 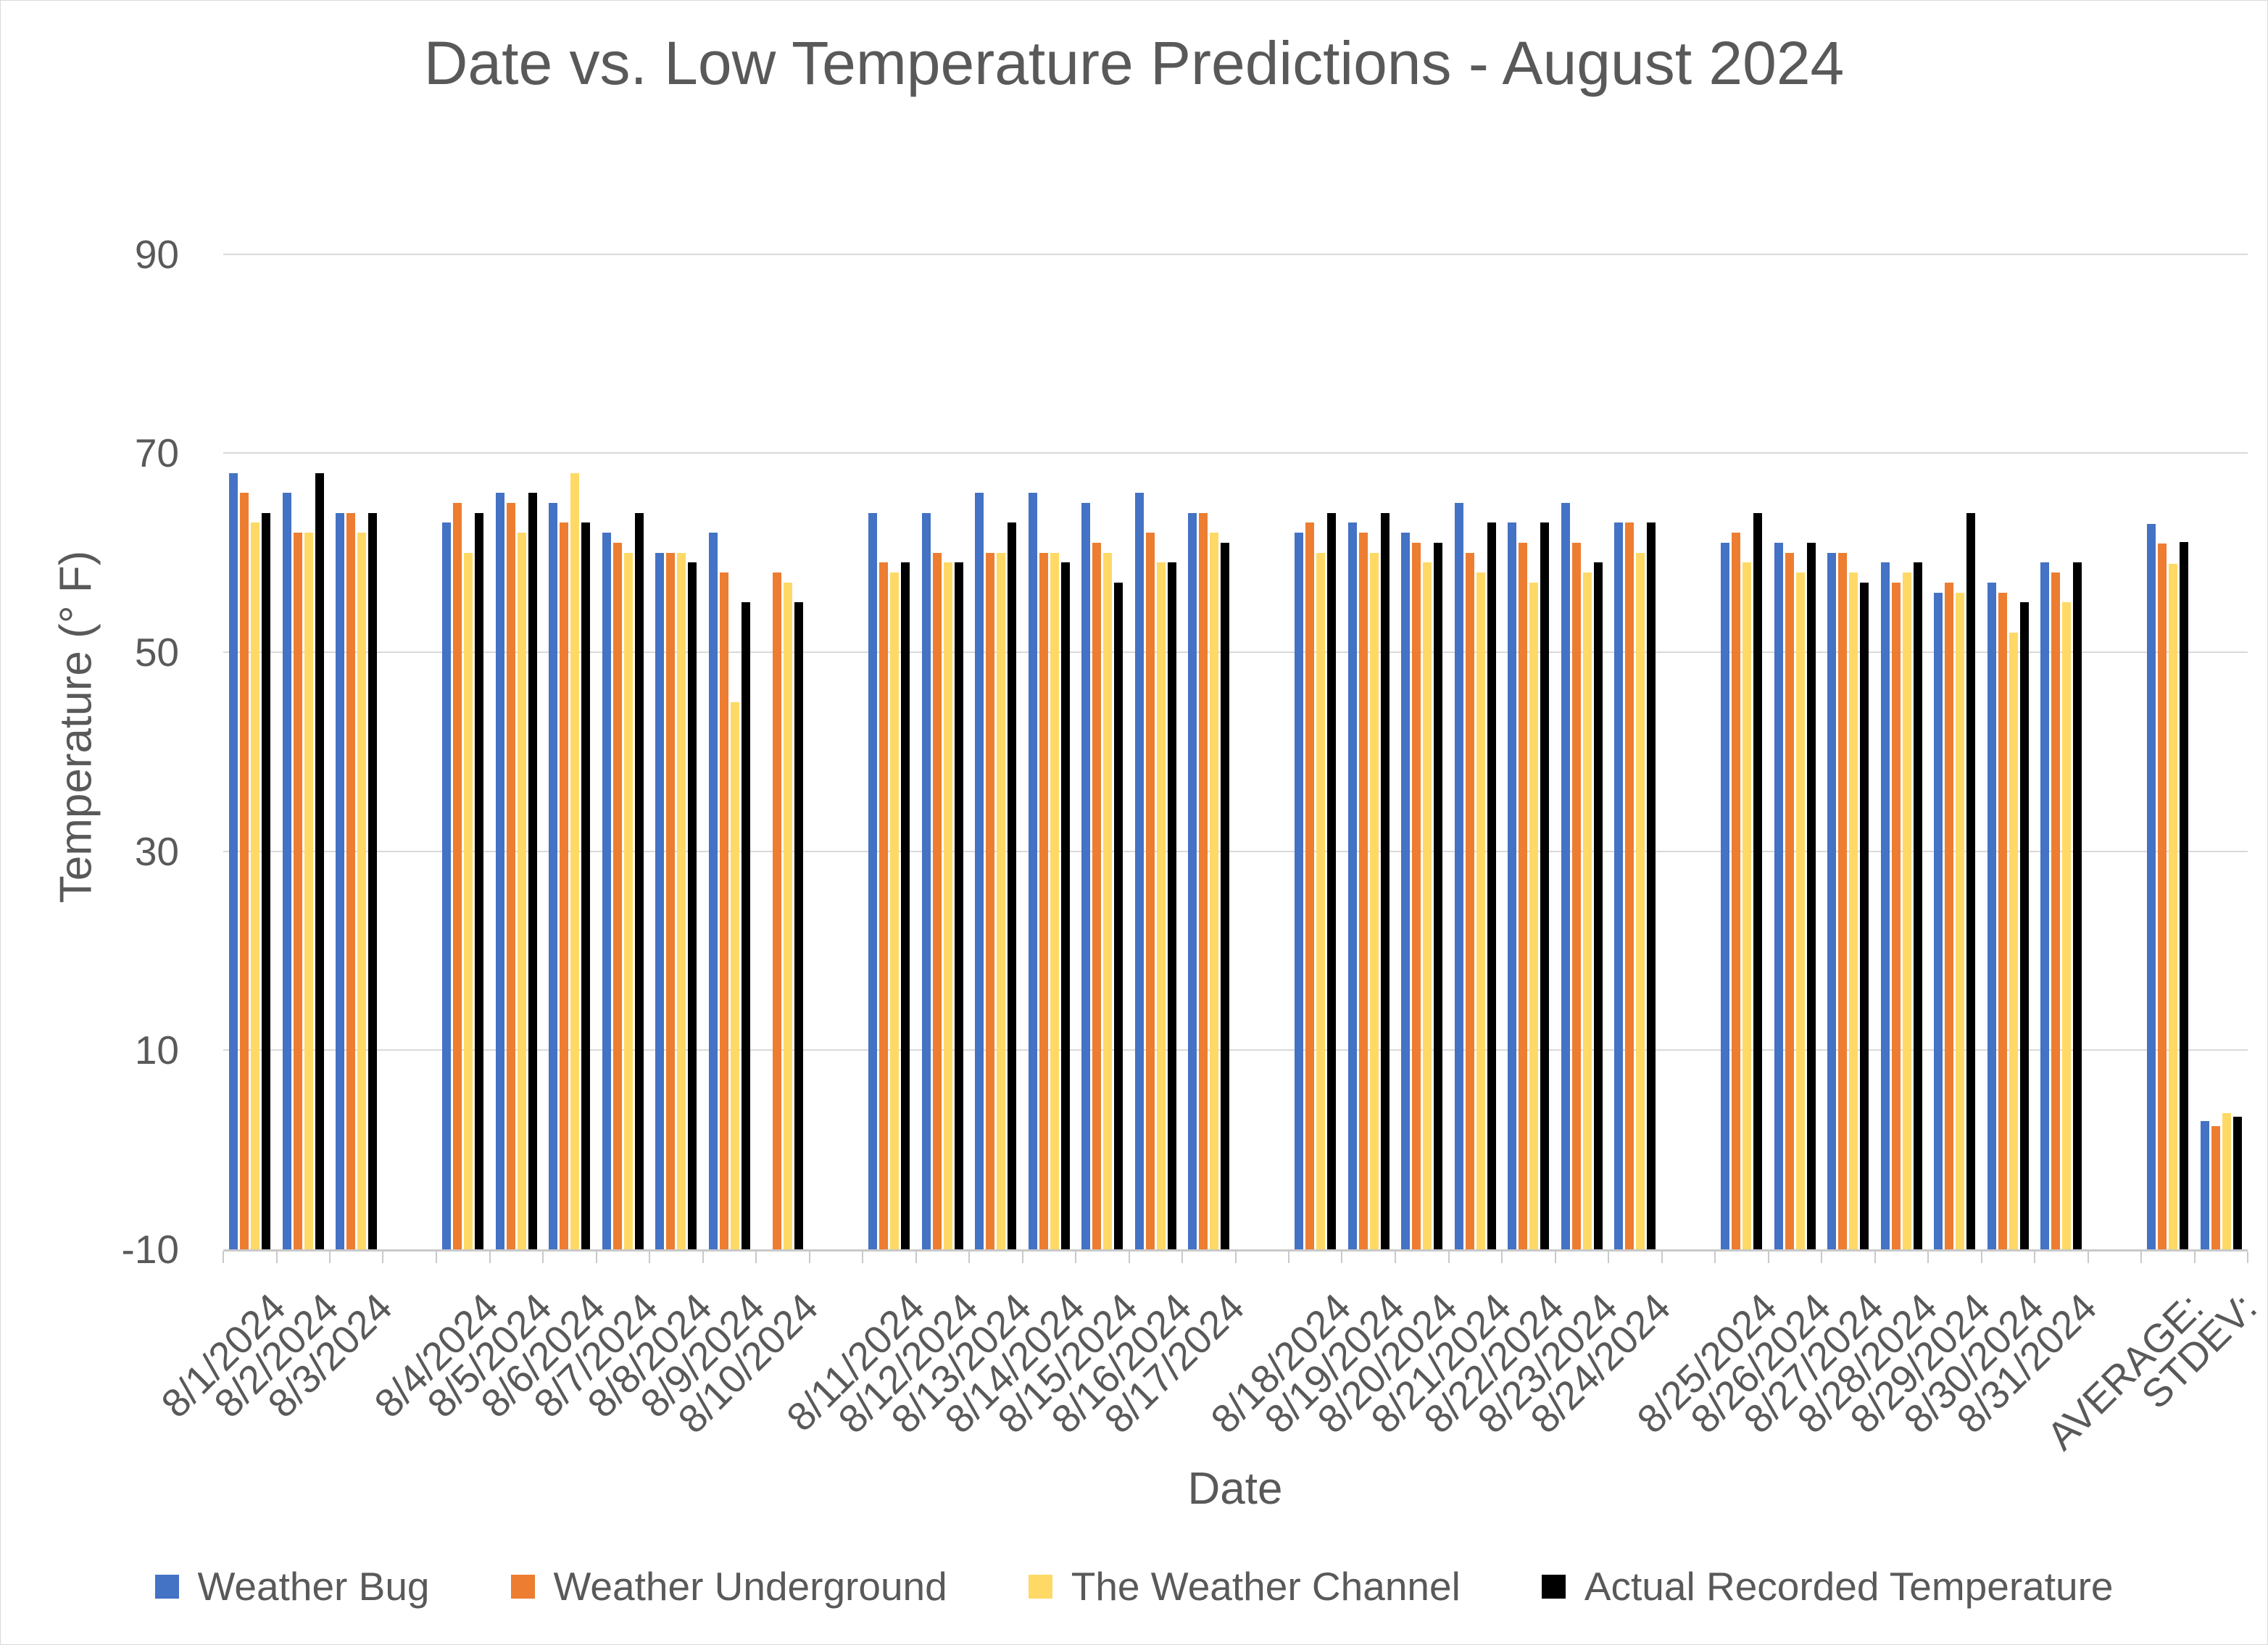 What do you see at coordinates (2008, 726) in the screenshot?
I see `bar-group-8-30-2024` at bounding box center [2008, 726].